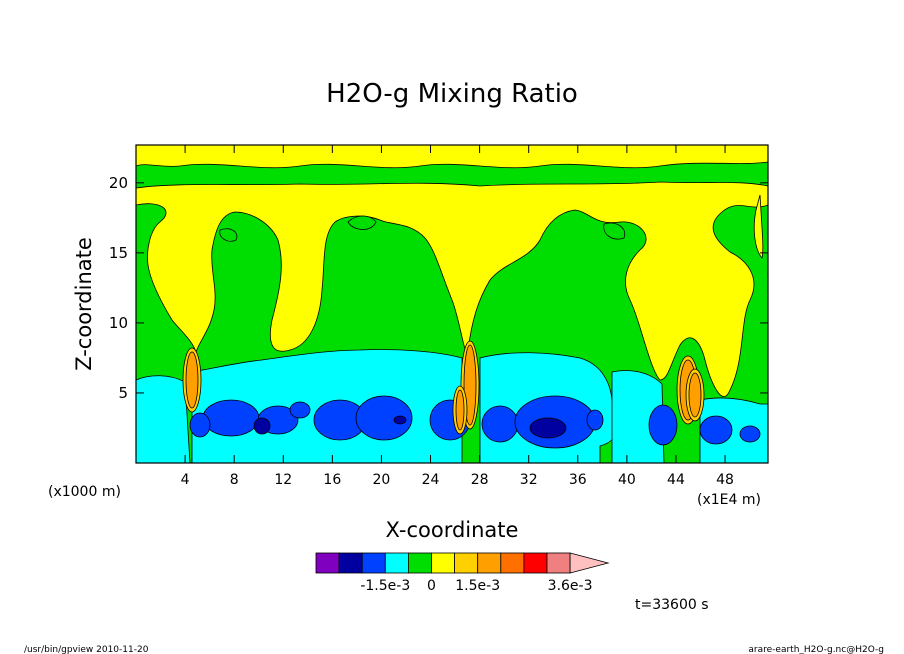 The width and height of the screenshot is (904, 654). Describe the element at coordinates (86, 649) in the screenshot. I see `footer-left: /usr/bin/gpview 2010-11-20` at that location.